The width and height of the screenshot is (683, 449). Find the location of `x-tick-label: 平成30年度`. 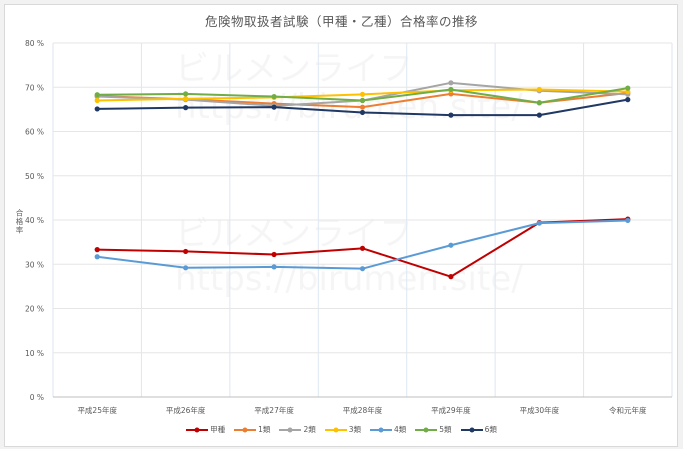

x-tick-label: 平成30年度 is located at coordinates (540, 410).